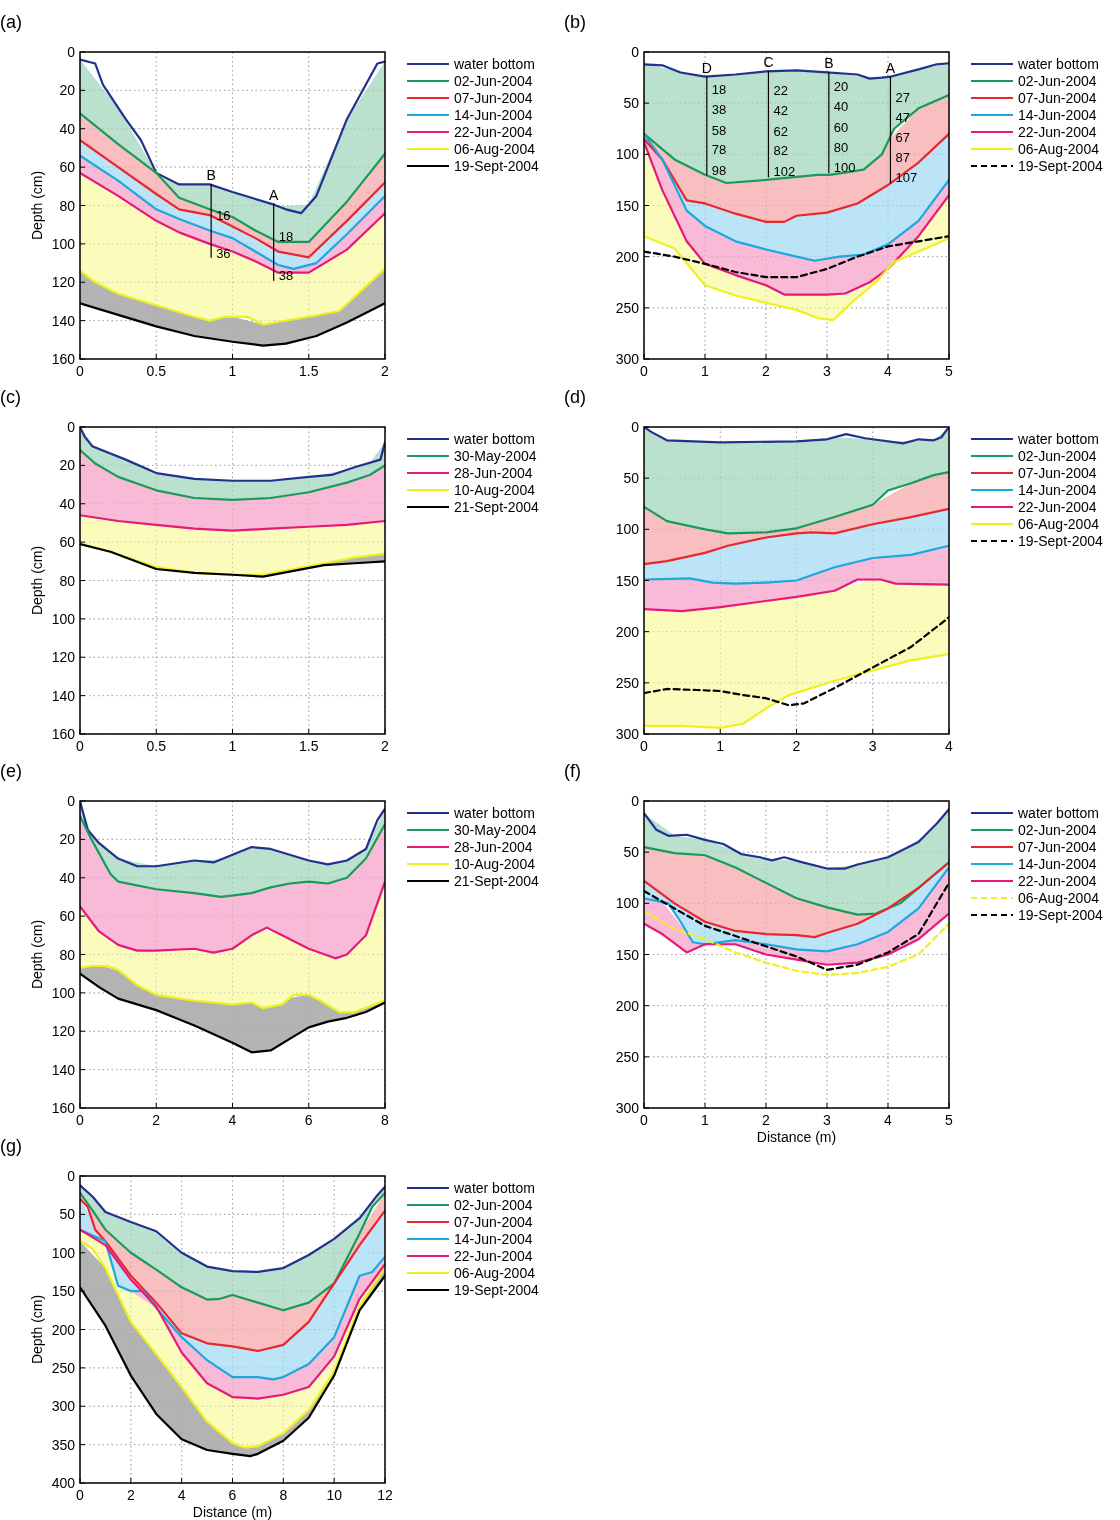  Describe the element at coordinates (37, 205) in the screenshot. I see `y-axis-title: Depth (cm)` at that location.